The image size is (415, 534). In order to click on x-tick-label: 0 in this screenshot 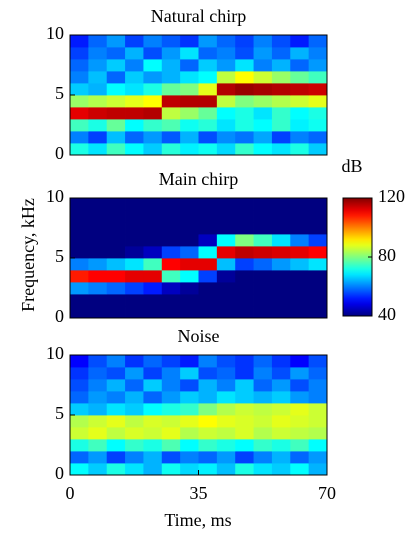, I will do `click(70, 493)`.